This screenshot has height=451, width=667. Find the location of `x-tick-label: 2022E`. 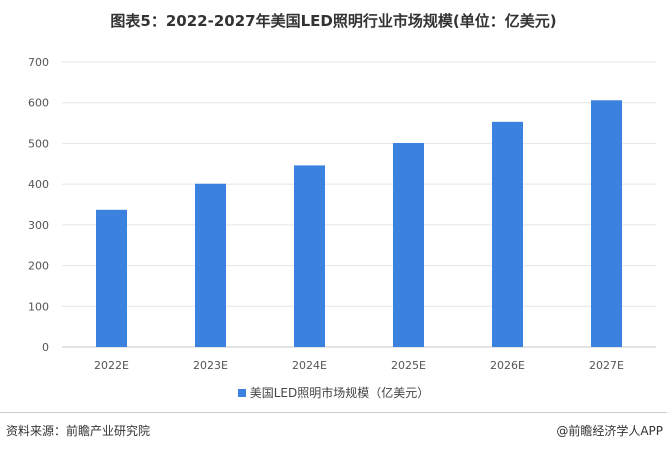

x-tick-label: 2022E is located at coordinates (111, 365).